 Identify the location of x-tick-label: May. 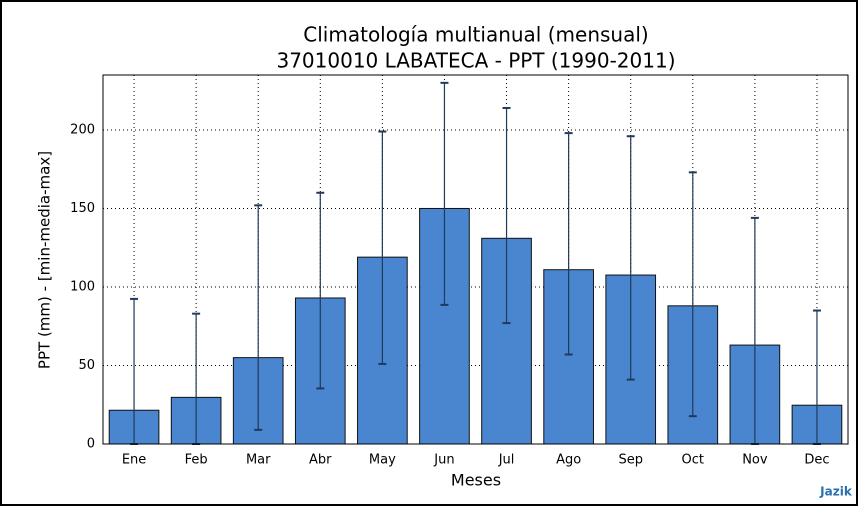
(382, 460).